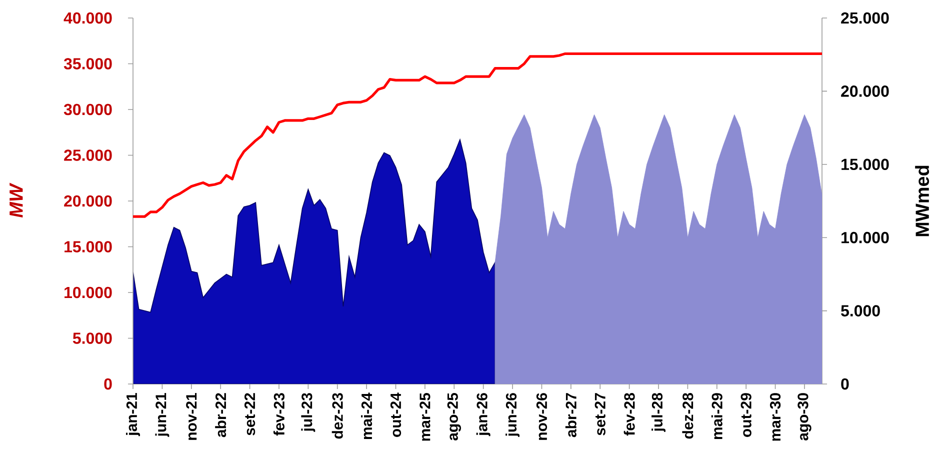 Image resolution: width=938 pixels, height=463 pixels. Describe the element at coordinates (454, 416) in the screenshot. I see `x-tick-label: ago-25` at that location.